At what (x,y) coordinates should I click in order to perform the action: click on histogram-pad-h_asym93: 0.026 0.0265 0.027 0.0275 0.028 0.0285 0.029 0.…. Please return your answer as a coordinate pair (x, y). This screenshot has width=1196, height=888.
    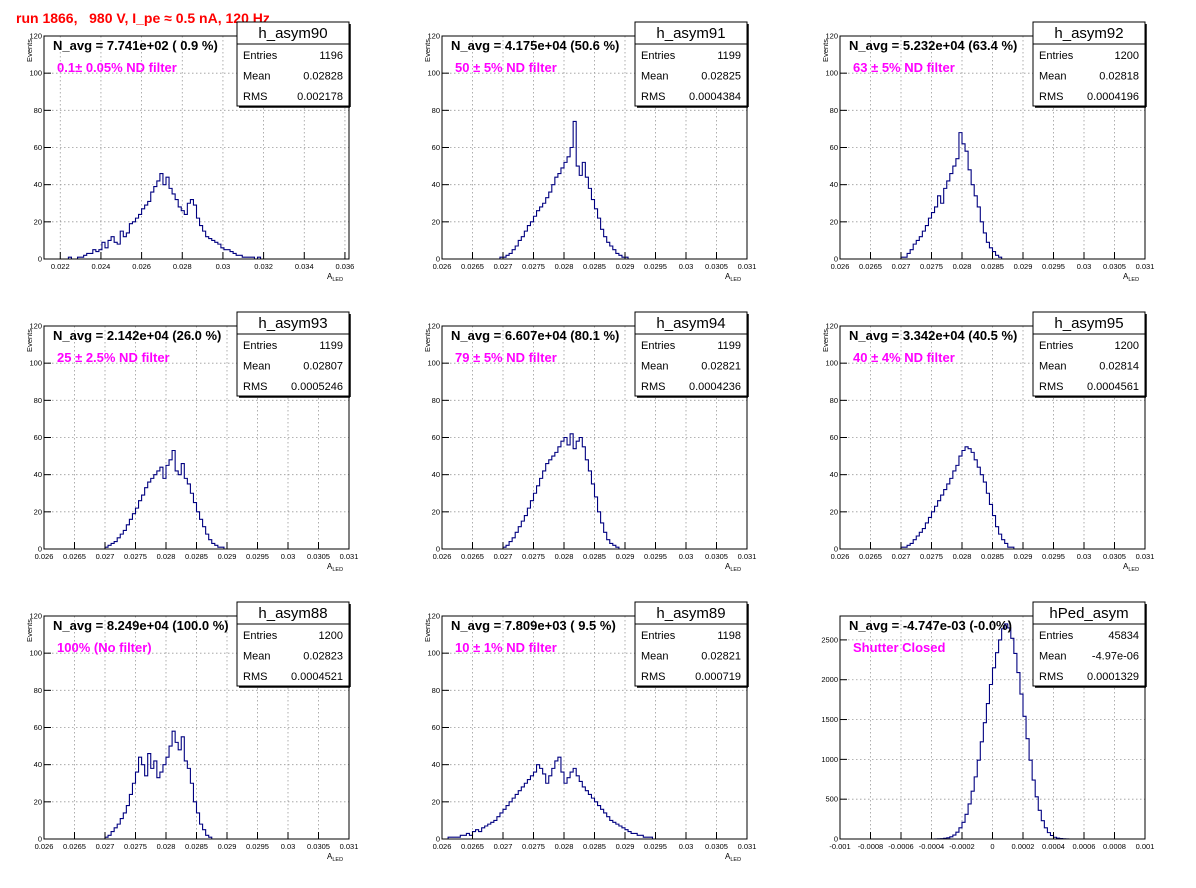
    Looking at the image, I should click on (199, 453).